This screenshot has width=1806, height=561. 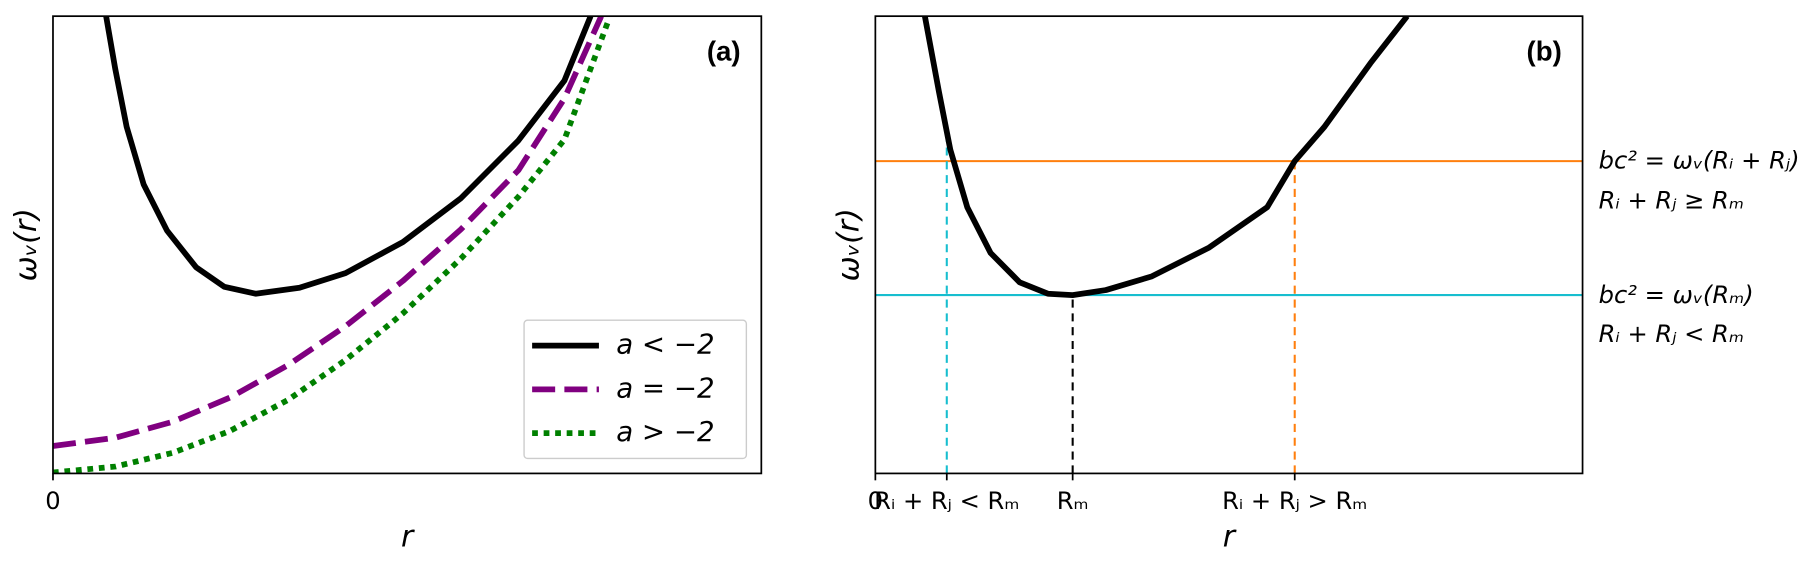 I want to click on x-tick-label: Rₘ, so click(x=1073, y=501).